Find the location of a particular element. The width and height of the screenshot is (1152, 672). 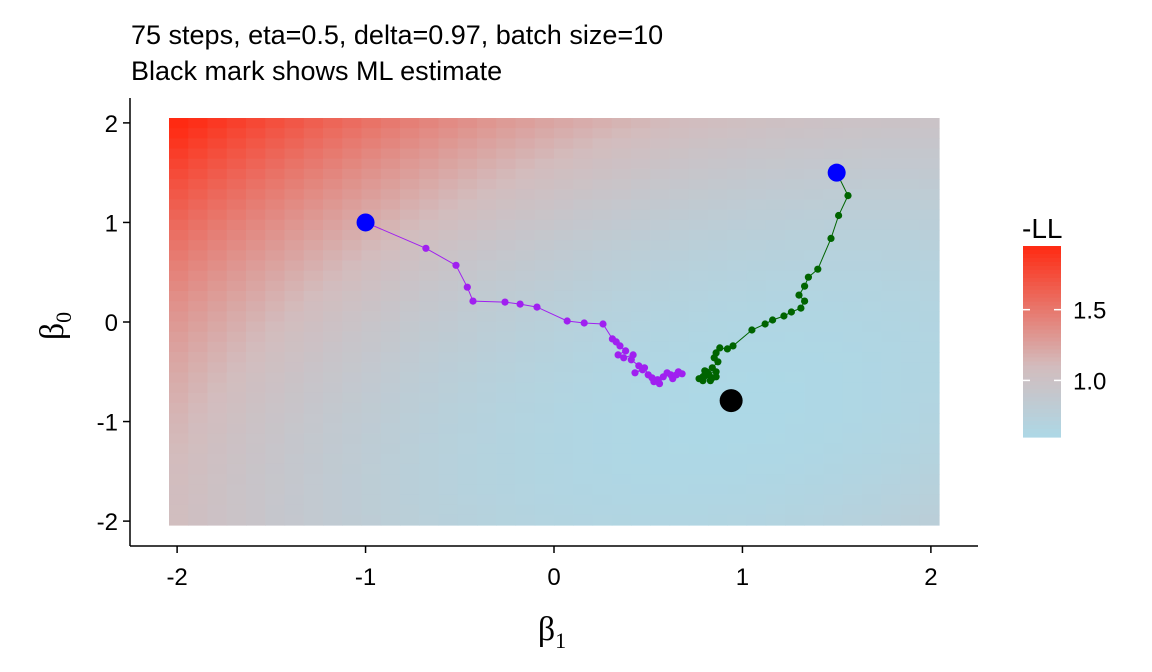

x-axis-subscript: 1 is located at coordinates (560, 640).